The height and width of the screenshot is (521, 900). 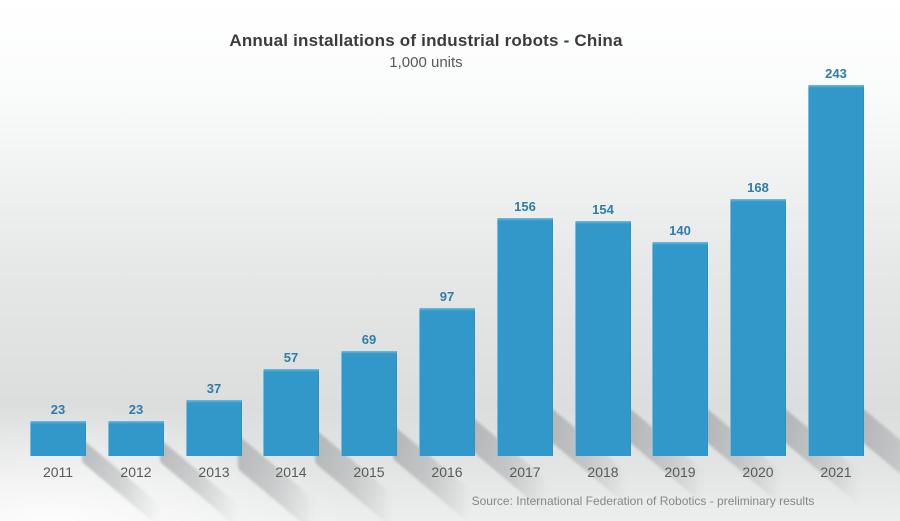 I want to click on bar-2013, so click(x=214, y=428).